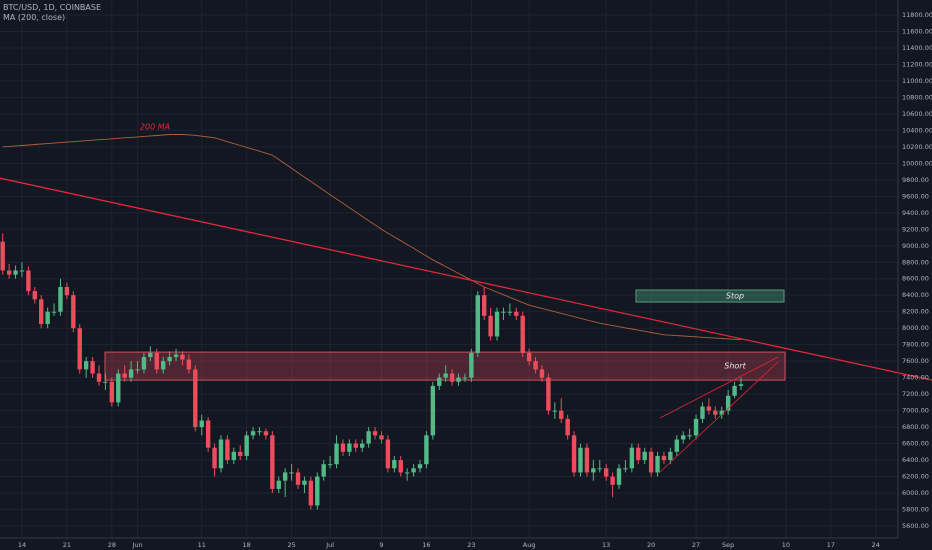 The width and height of the screenshot is (932, 550). What do you see at coordinates (719, 387) in the screenshot?
I see `wedge-upper` at bounding box center [719, 387].